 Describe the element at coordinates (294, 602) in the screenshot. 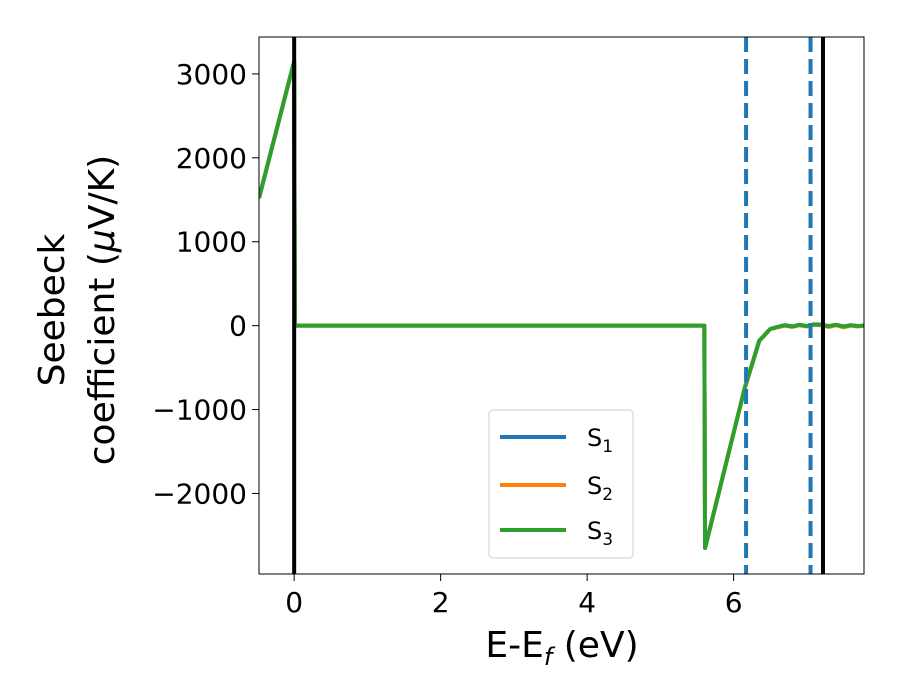

I see `x-tick-label: 0` at that location.